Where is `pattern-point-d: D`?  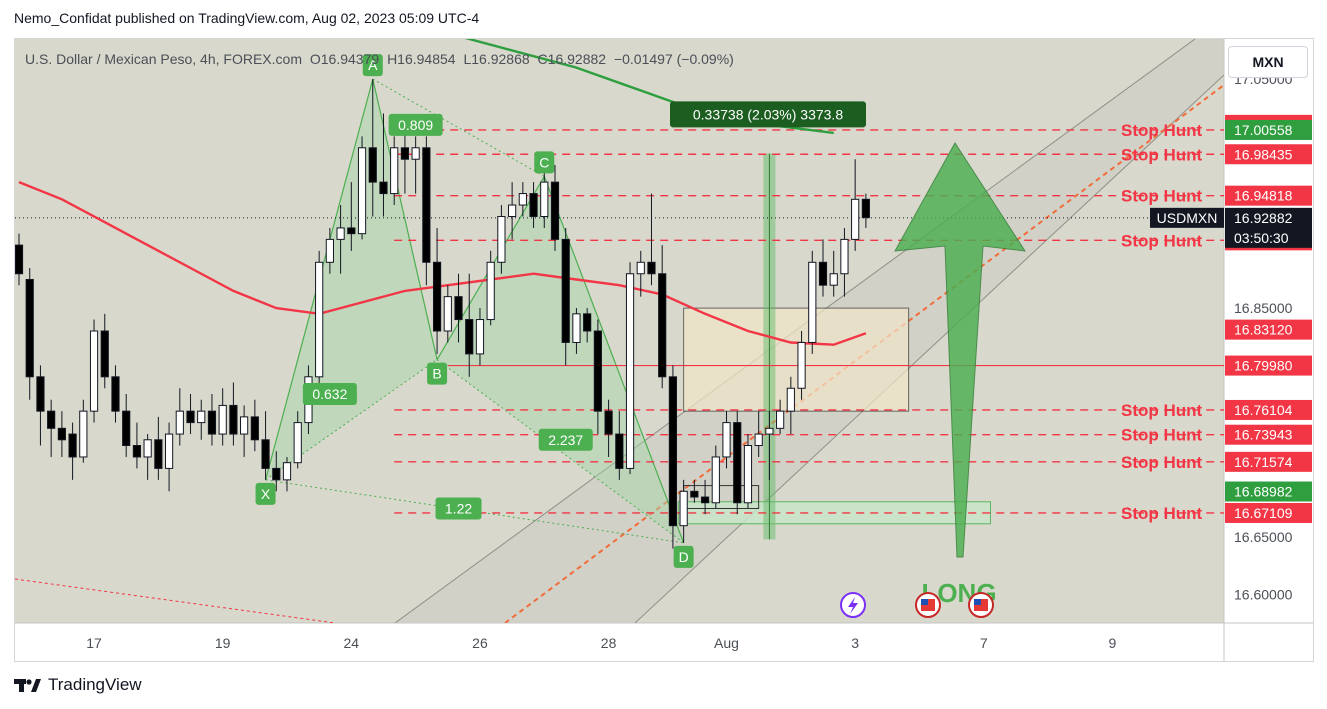
pattern-point-d: D is located at coordinates (683, 556).